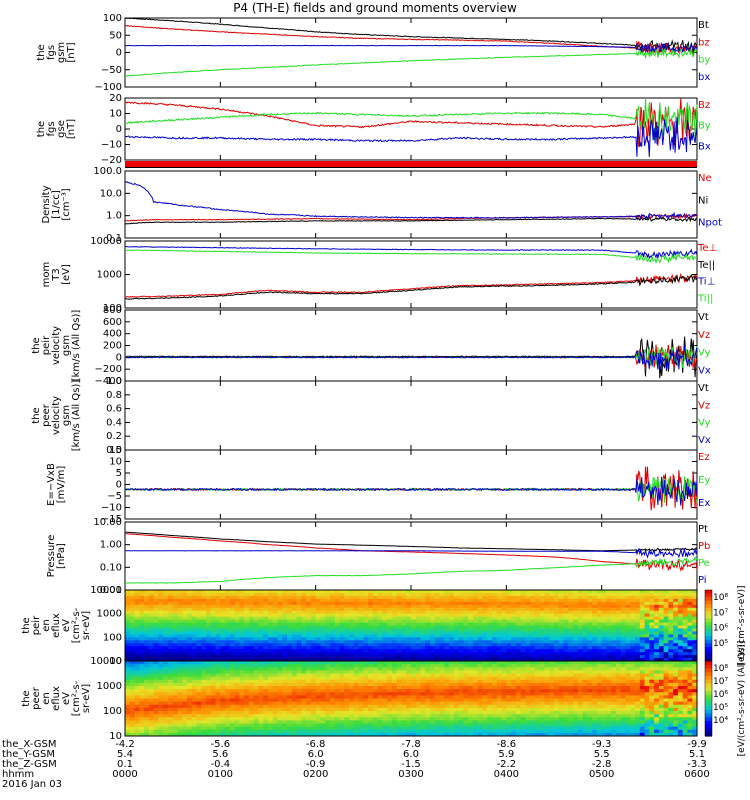 This screenshot has height=800, width=750. What do you see at coordinates (112, 346) in the screenshot?
I see `y-tick-label: 200` at bounding box center [112, 346].